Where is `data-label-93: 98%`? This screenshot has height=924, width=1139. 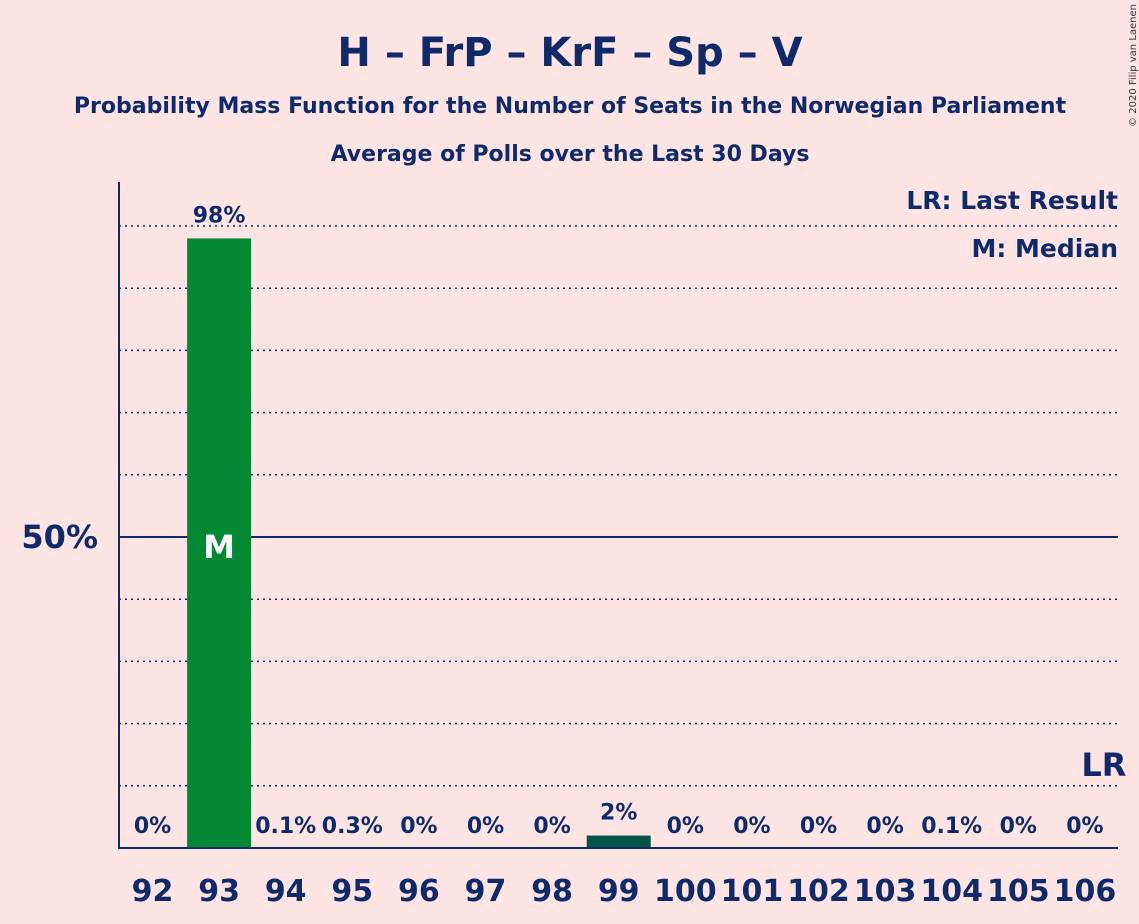 data-label-93: 98% is located at coordinates (219, 215).